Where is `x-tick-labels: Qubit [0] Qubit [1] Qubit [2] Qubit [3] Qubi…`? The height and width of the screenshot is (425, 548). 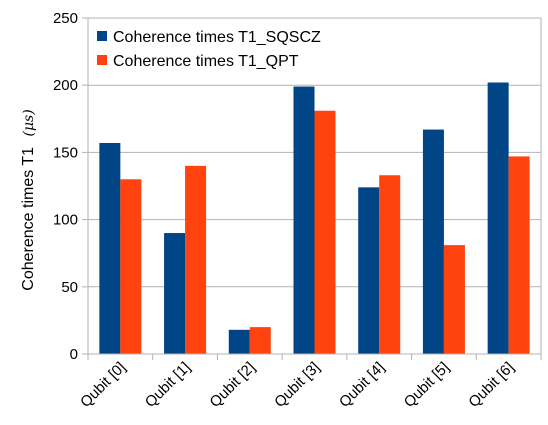 x-tick-labels: Qubit [0] Qubit [1] Qubit [2] Qubit [3] Qubi… is located at coordinates (297, 385).